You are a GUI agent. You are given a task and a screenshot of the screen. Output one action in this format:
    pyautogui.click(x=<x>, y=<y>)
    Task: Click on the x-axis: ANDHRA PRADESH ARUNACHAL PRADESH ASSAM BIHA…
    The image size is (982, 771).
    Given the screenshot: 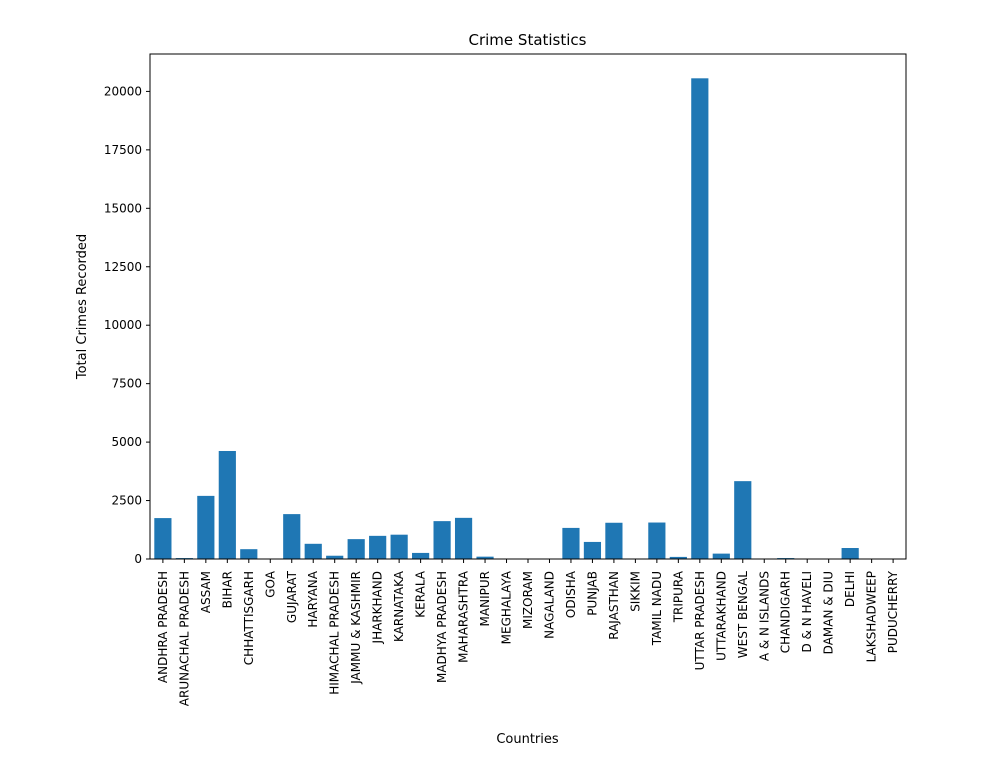 What is the action you would take?
    pyautogui.click(x=528, y=632)
    